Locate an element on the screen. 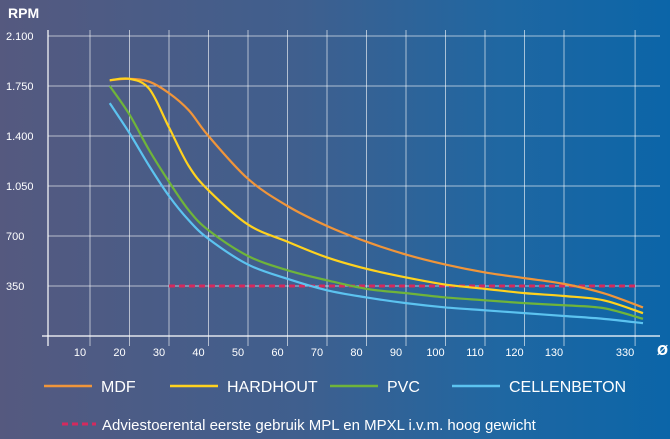 This screenshot has height=439, width=670. y-tick-label: 2.100 is located at coordinates (20, 37).